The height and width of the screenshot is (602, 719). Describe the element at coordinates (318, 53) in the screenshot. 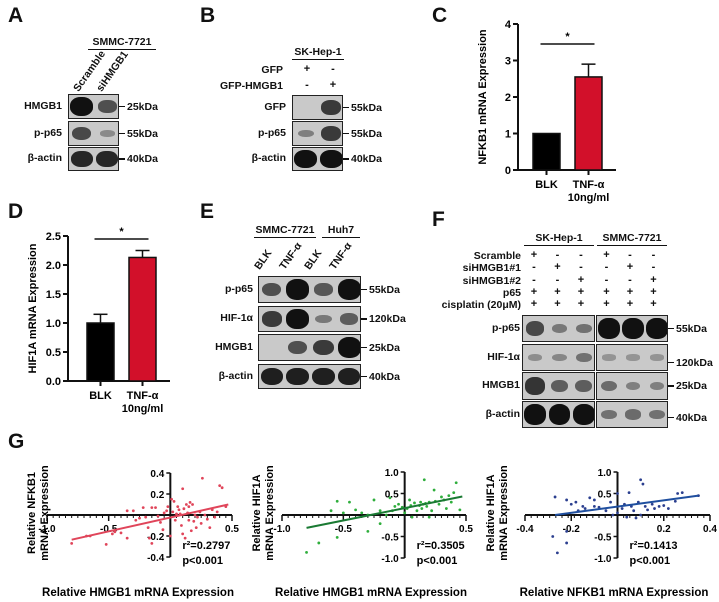

I see `panel-b-cell-line: SK-Hep-1` at that location.